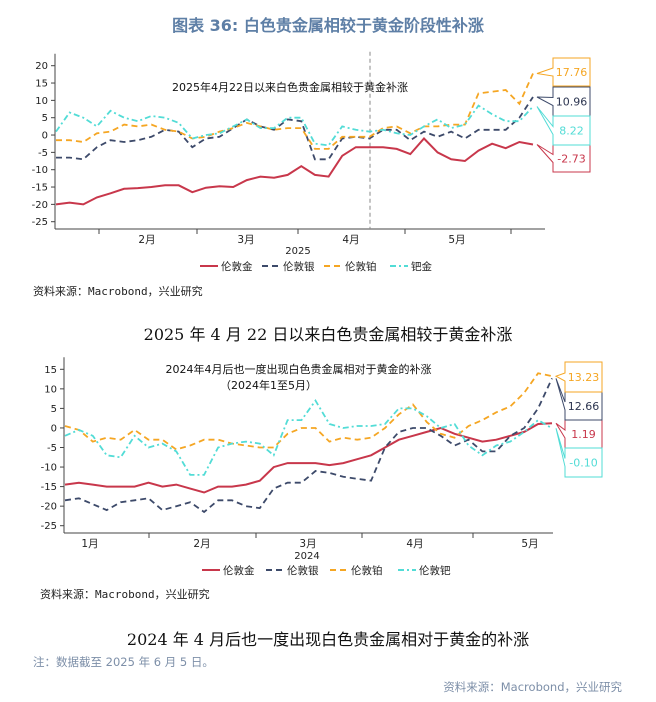  I want to click on footer-source: 资料来源：Macrobond，兴业研究, so click(532, 687).